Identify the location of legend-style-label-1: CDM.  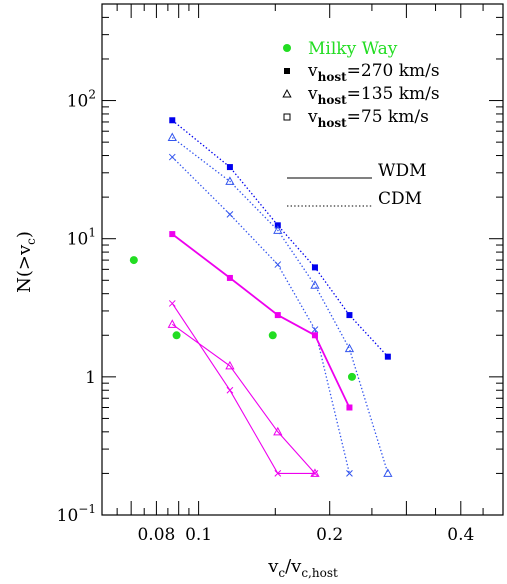
(400, 199).